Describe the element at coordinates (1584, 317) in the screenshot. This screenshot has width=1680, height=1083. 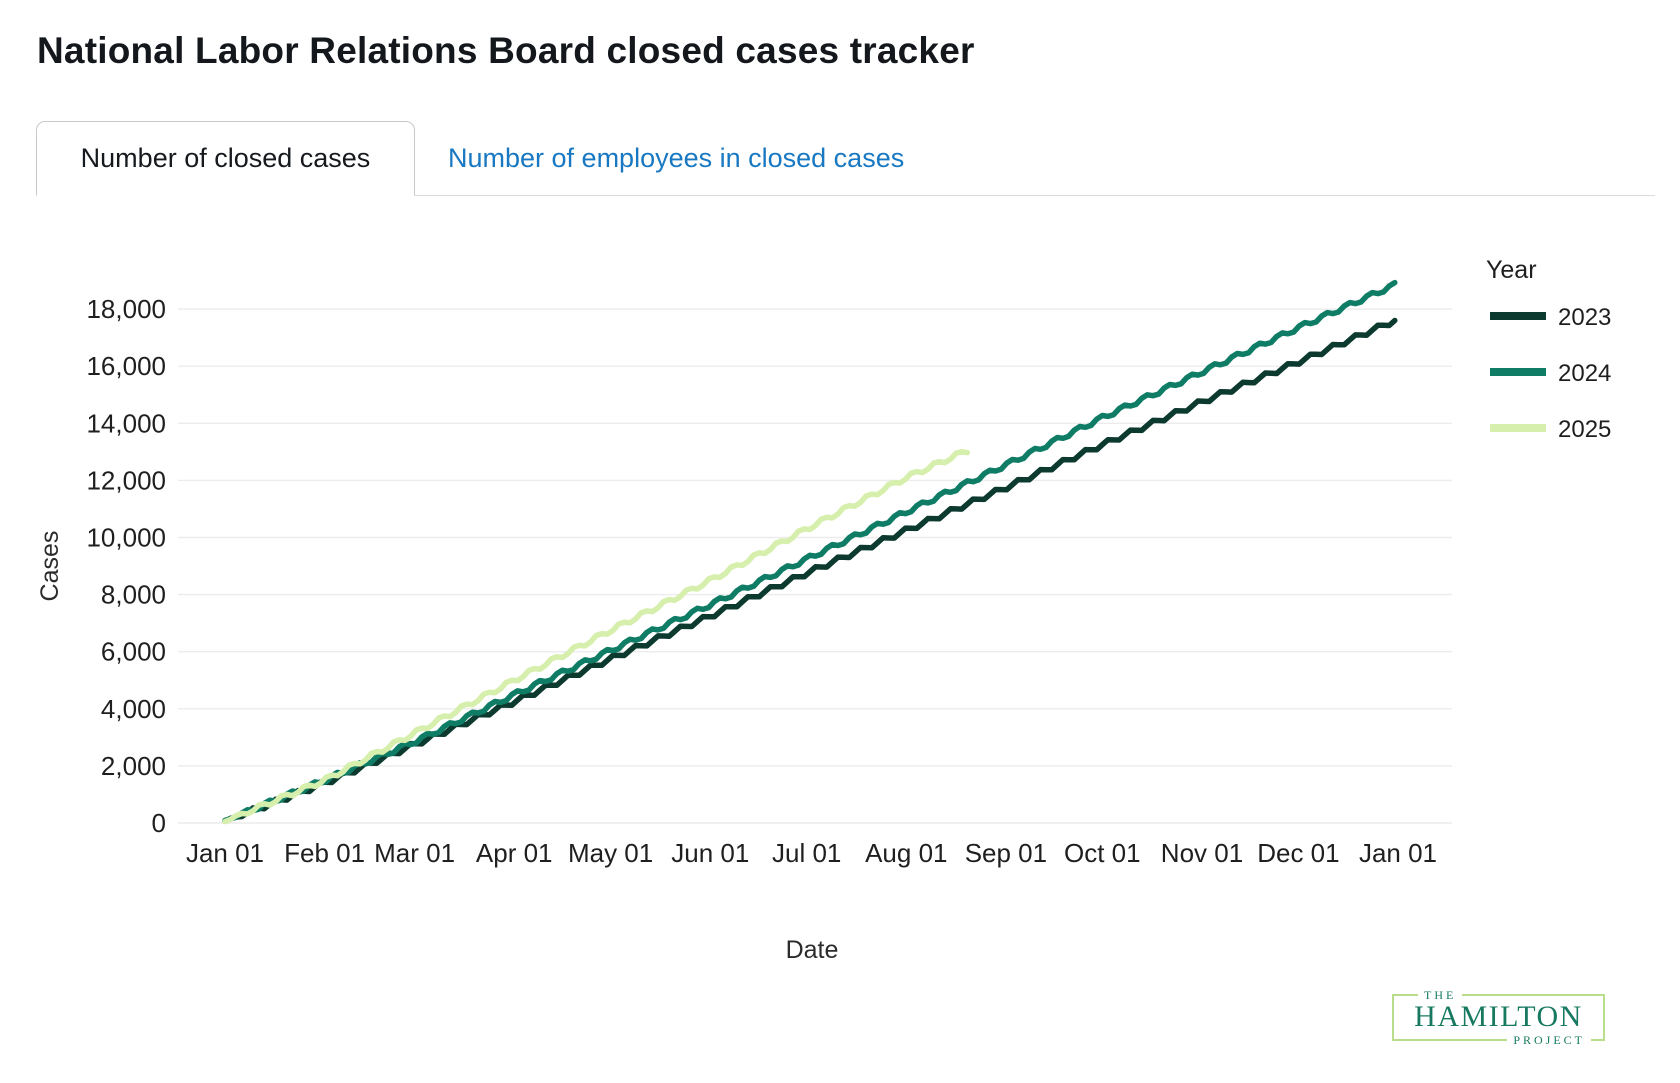
I see `legend-label-2023: 2023` at that location.